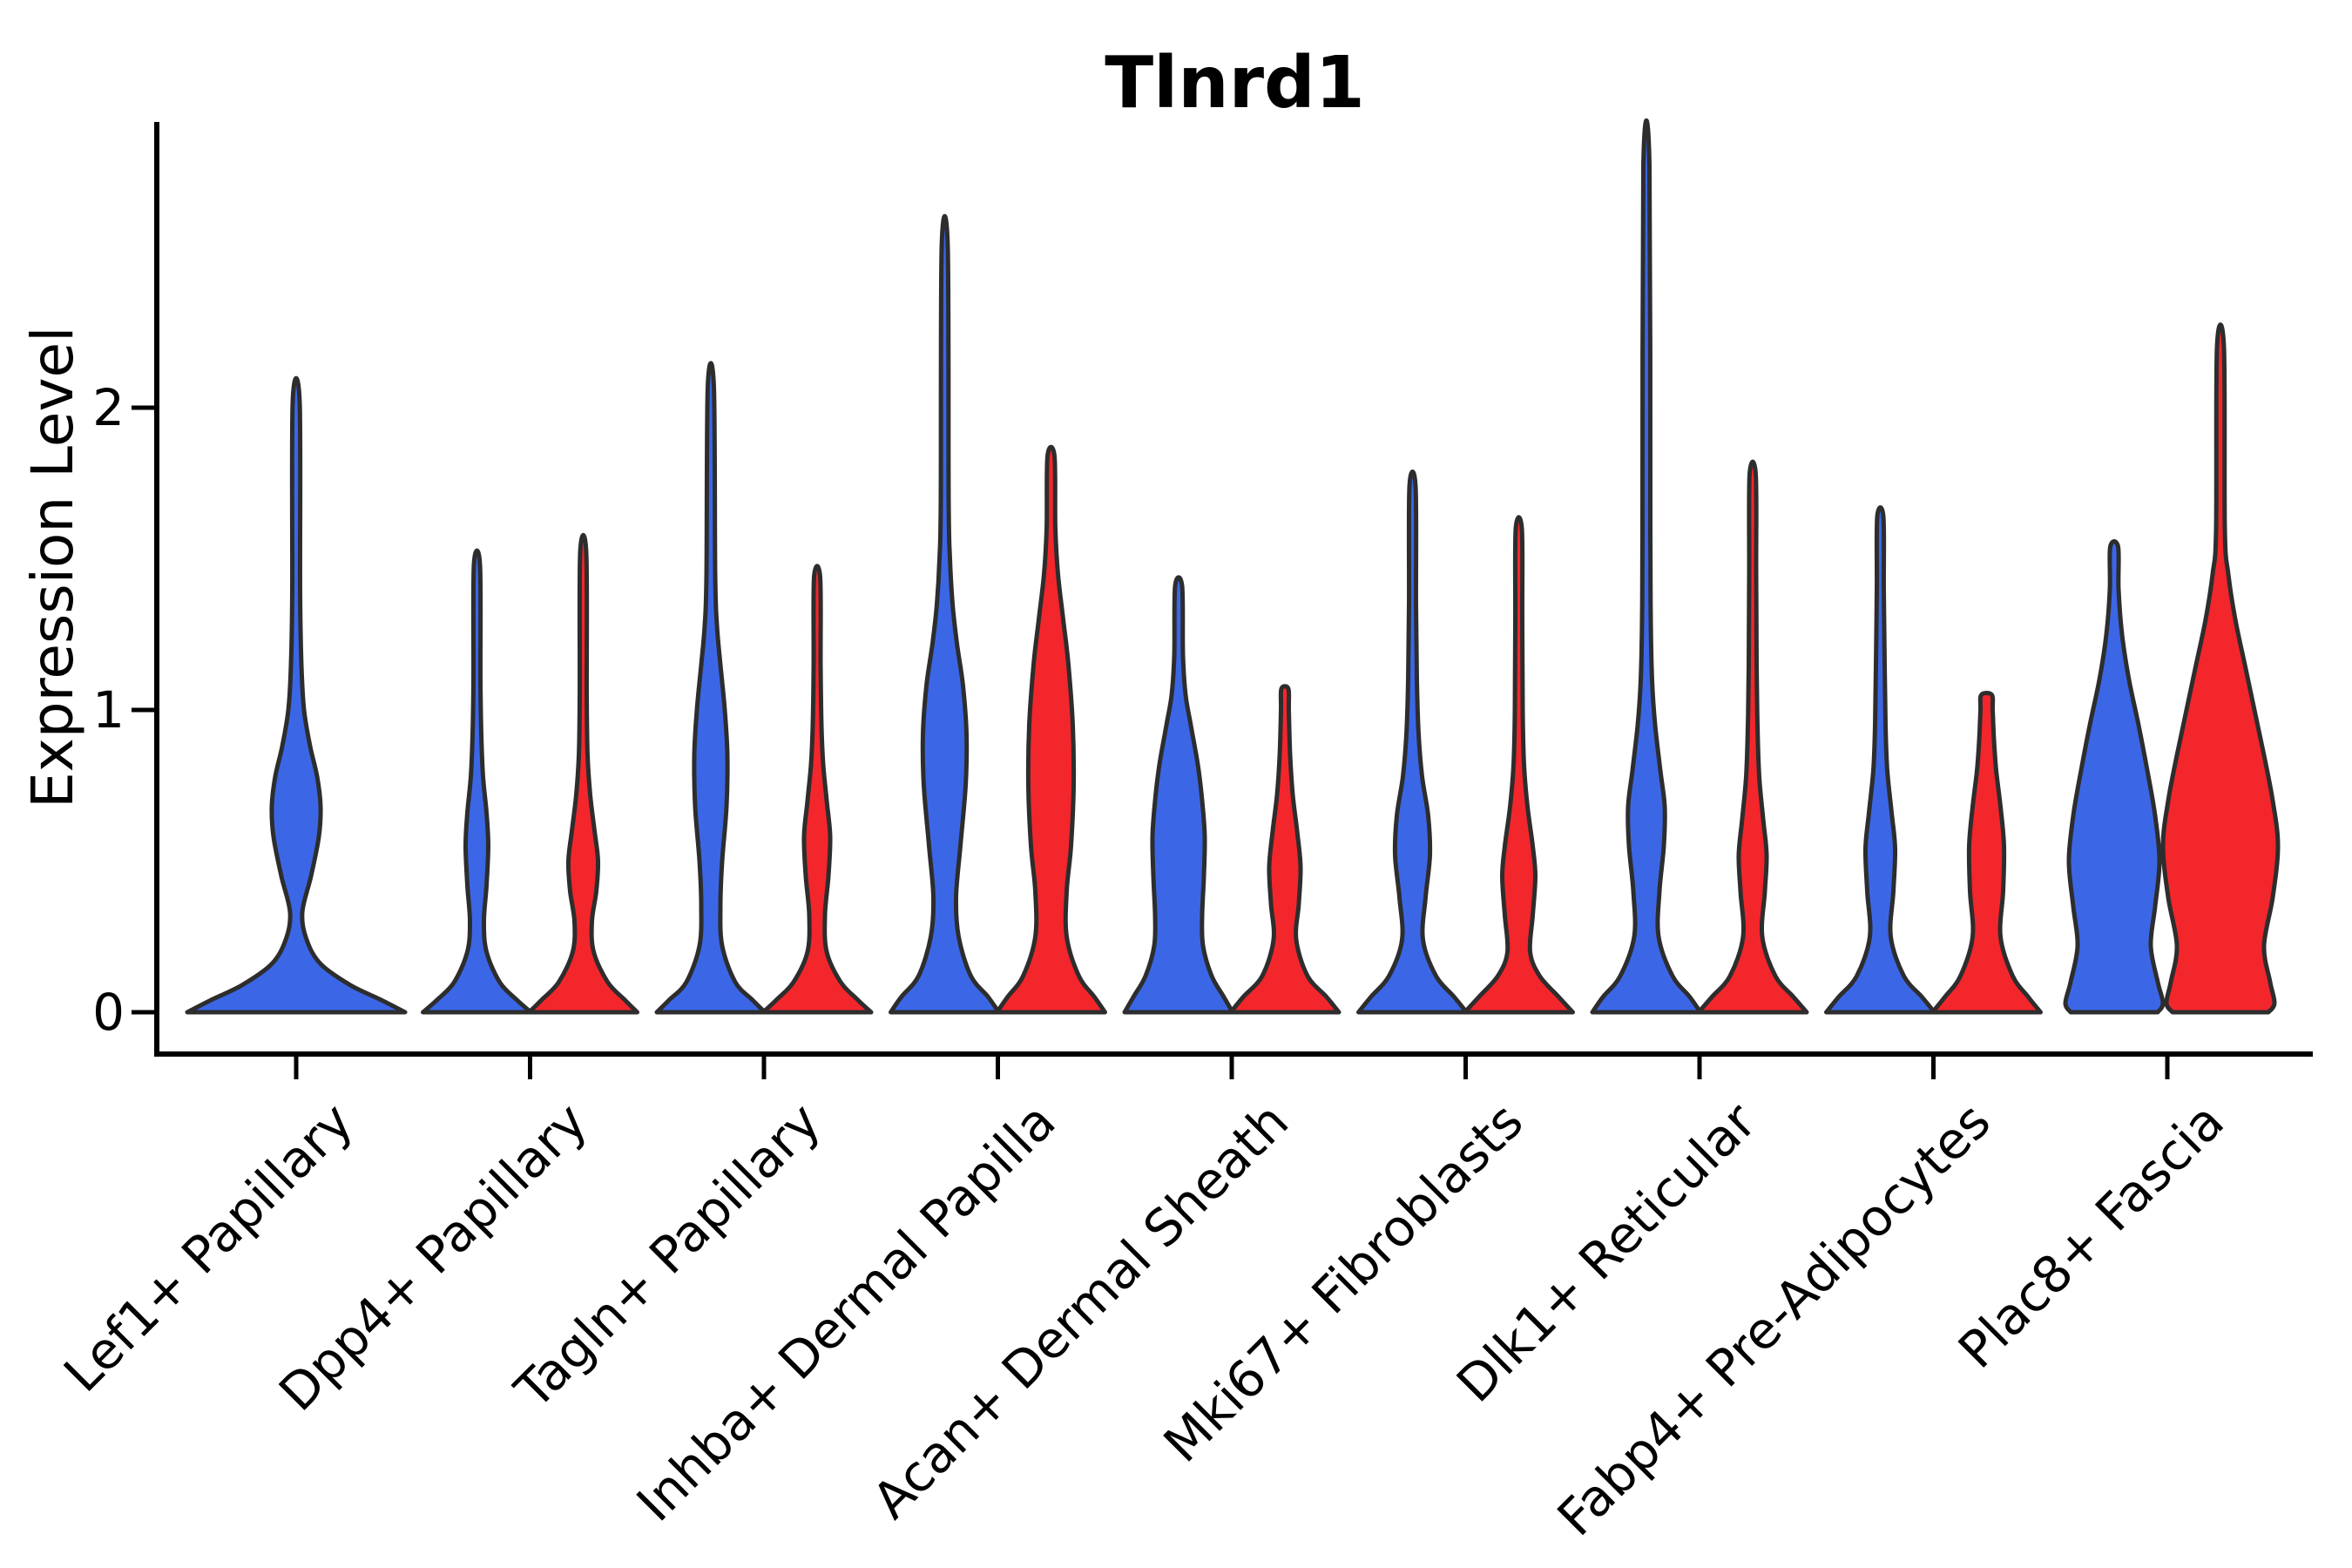  What do you see at coordinates (109, 710) in the screenshot?
I see `ytick-label-1: 1` at bounding box center [109, 710].